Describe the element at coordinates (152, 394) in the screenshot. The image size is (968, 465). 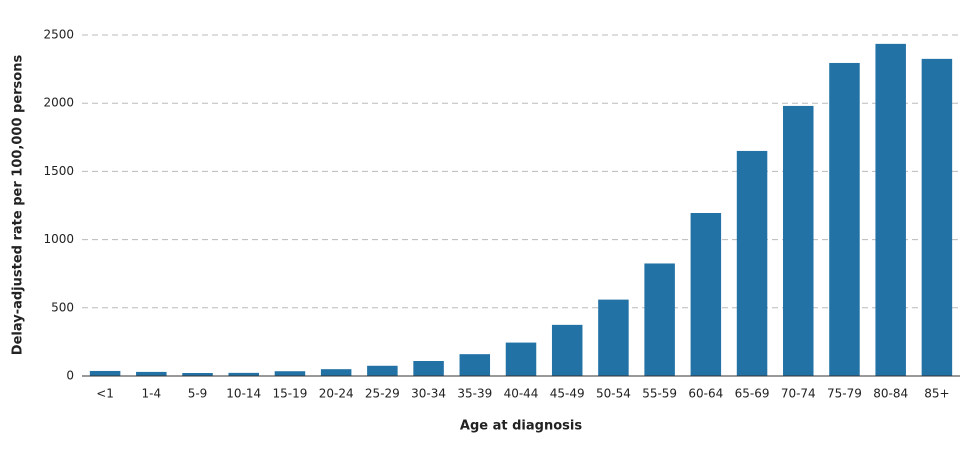
I see `x-tick-label: 1-4` at that location.